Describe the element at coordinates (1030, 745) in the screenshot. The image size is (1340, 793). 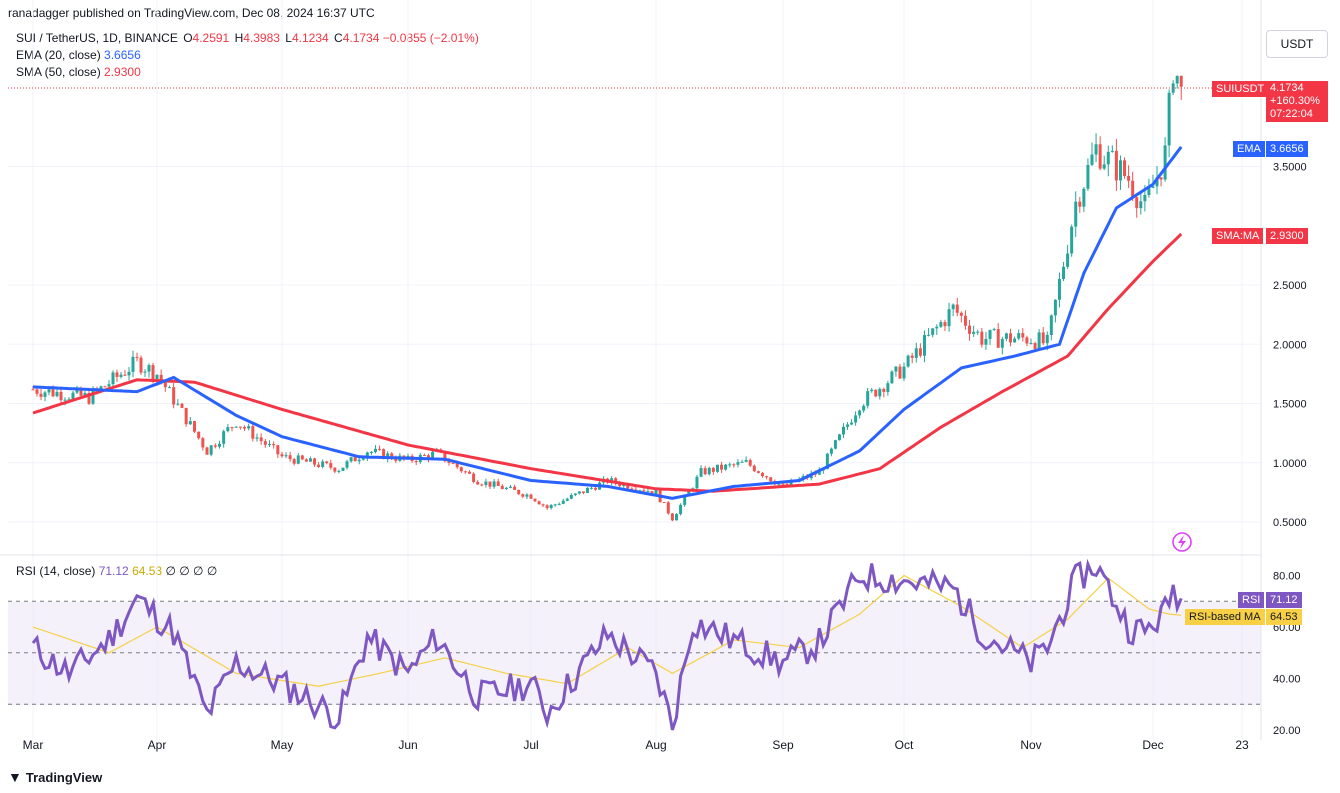
I see `x-tick-label: Nov` at that location.